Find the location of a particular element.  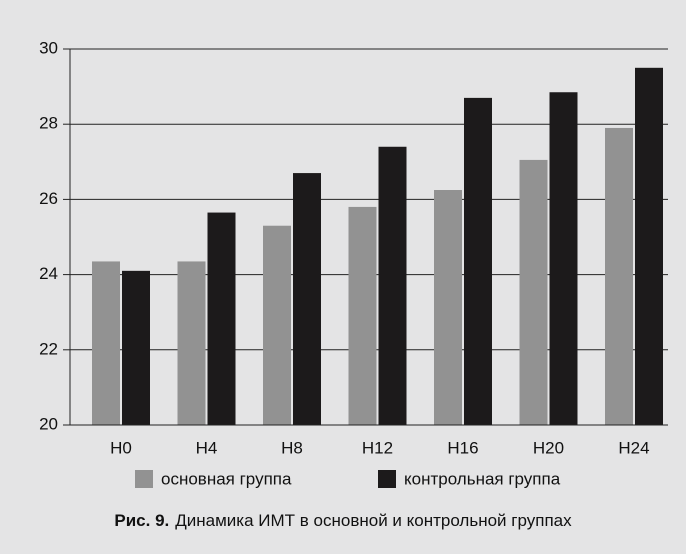

y-tick-label: 22 is located at coordinates (48, 348).